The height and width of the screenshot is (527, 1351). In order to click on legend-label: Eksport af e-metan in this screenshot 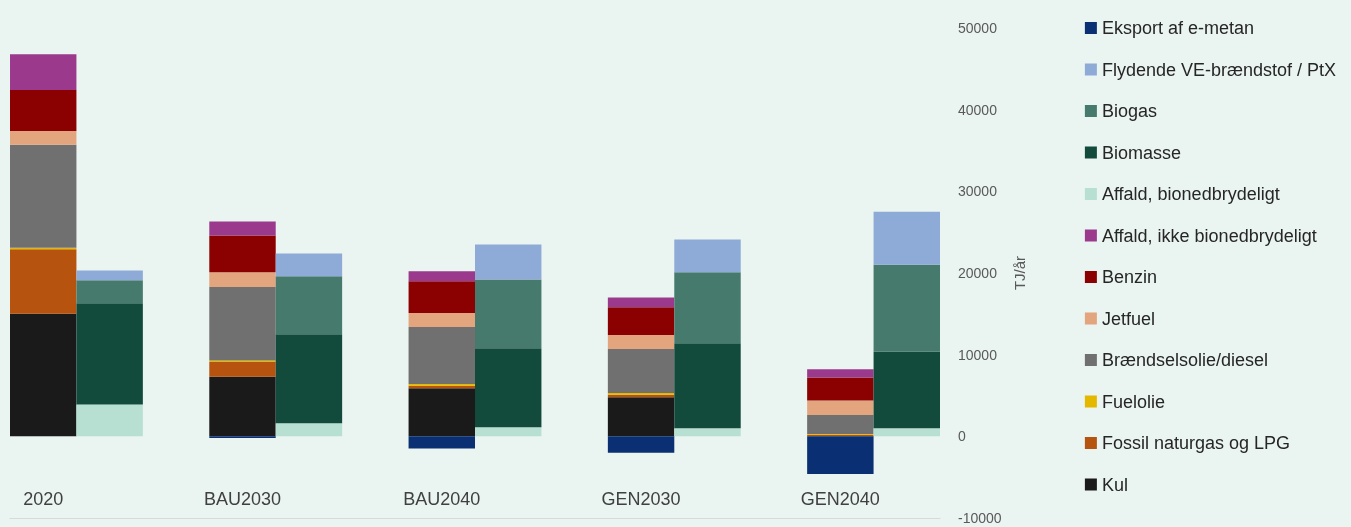, I will do `click(1177, 28)`.